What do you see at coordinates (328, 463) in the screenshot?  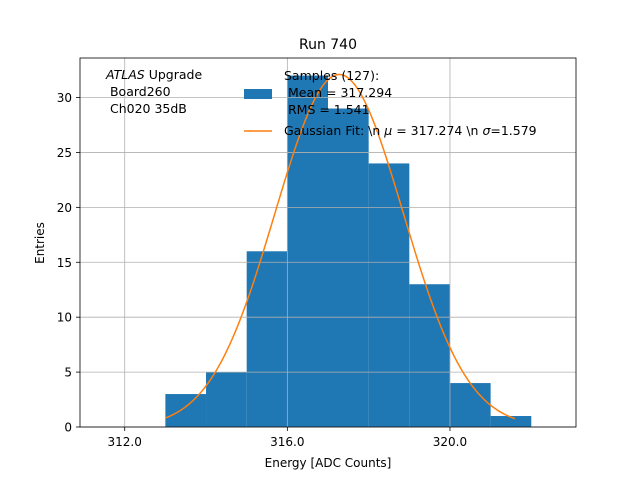 I see `x-axis-label: Energy [ADC Counts]` at bounding box center [328, 463].